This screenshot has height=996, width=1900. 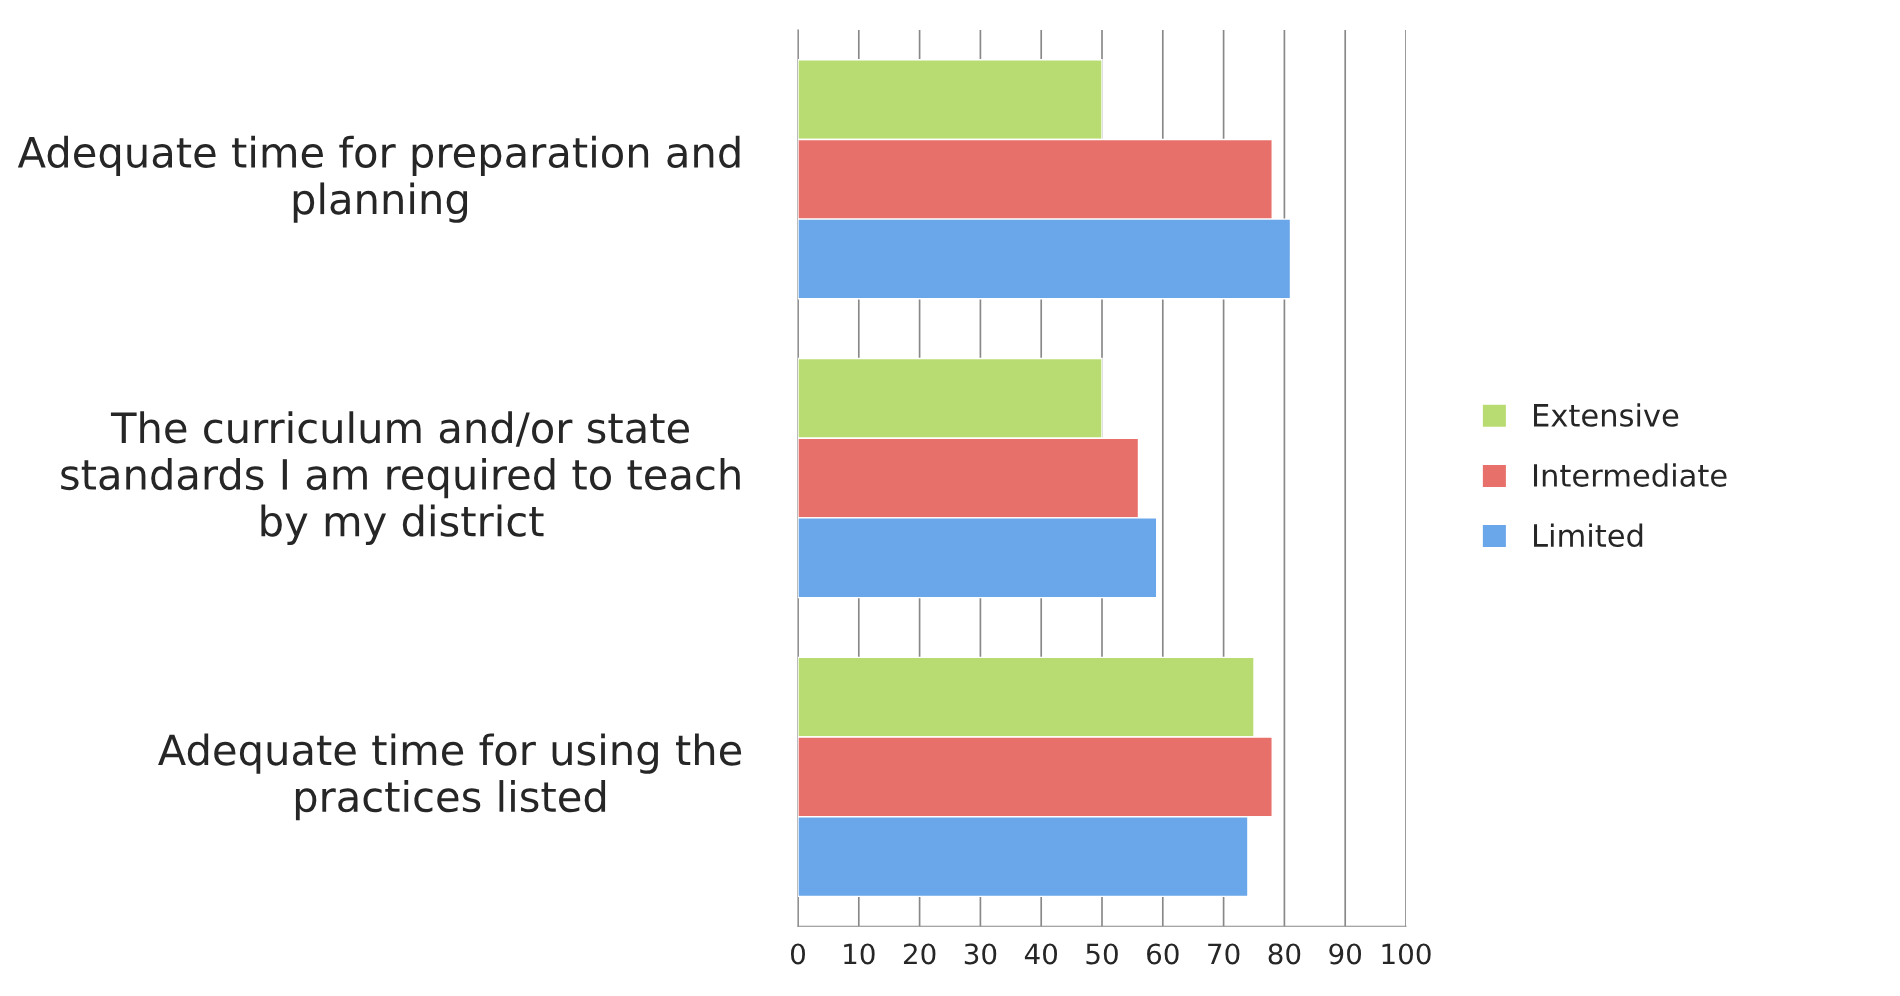 What do you see at coordinates (859, 954) in the screenshot?
I see `x-tick-label: 10` at bounding box center [859, 954].